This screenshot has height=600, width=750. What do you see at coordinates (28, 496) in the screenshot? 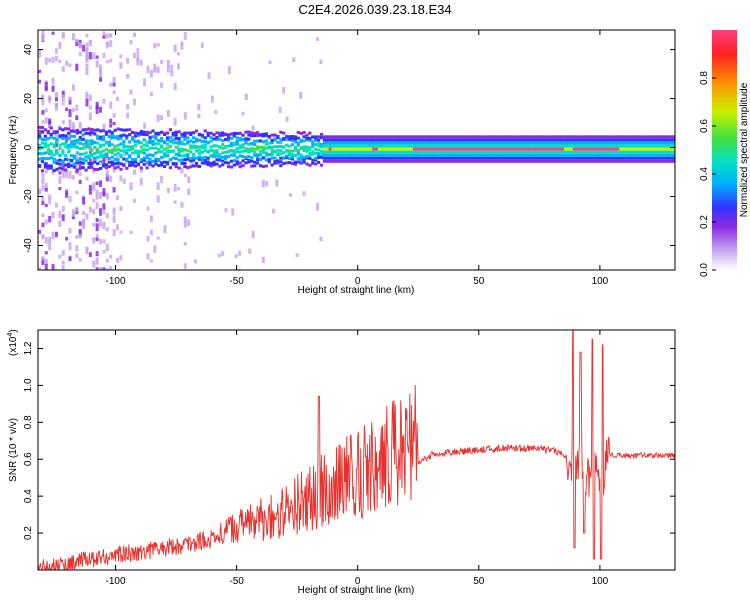
I see `y-tick-label: 0.4` at bounding box center [28, 496].